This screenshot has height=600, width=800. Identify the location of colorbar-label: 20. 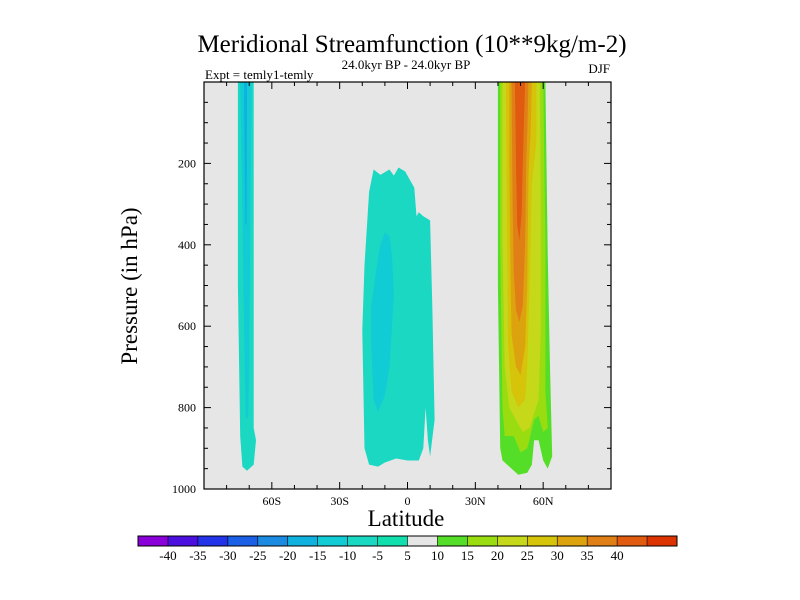
(497, 555).